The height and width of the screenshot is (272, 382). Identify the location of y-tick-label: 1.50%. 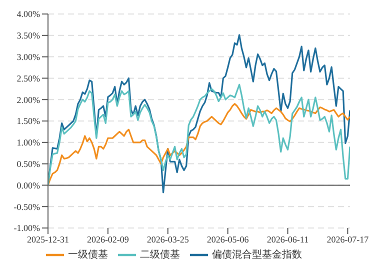
(28, 121).